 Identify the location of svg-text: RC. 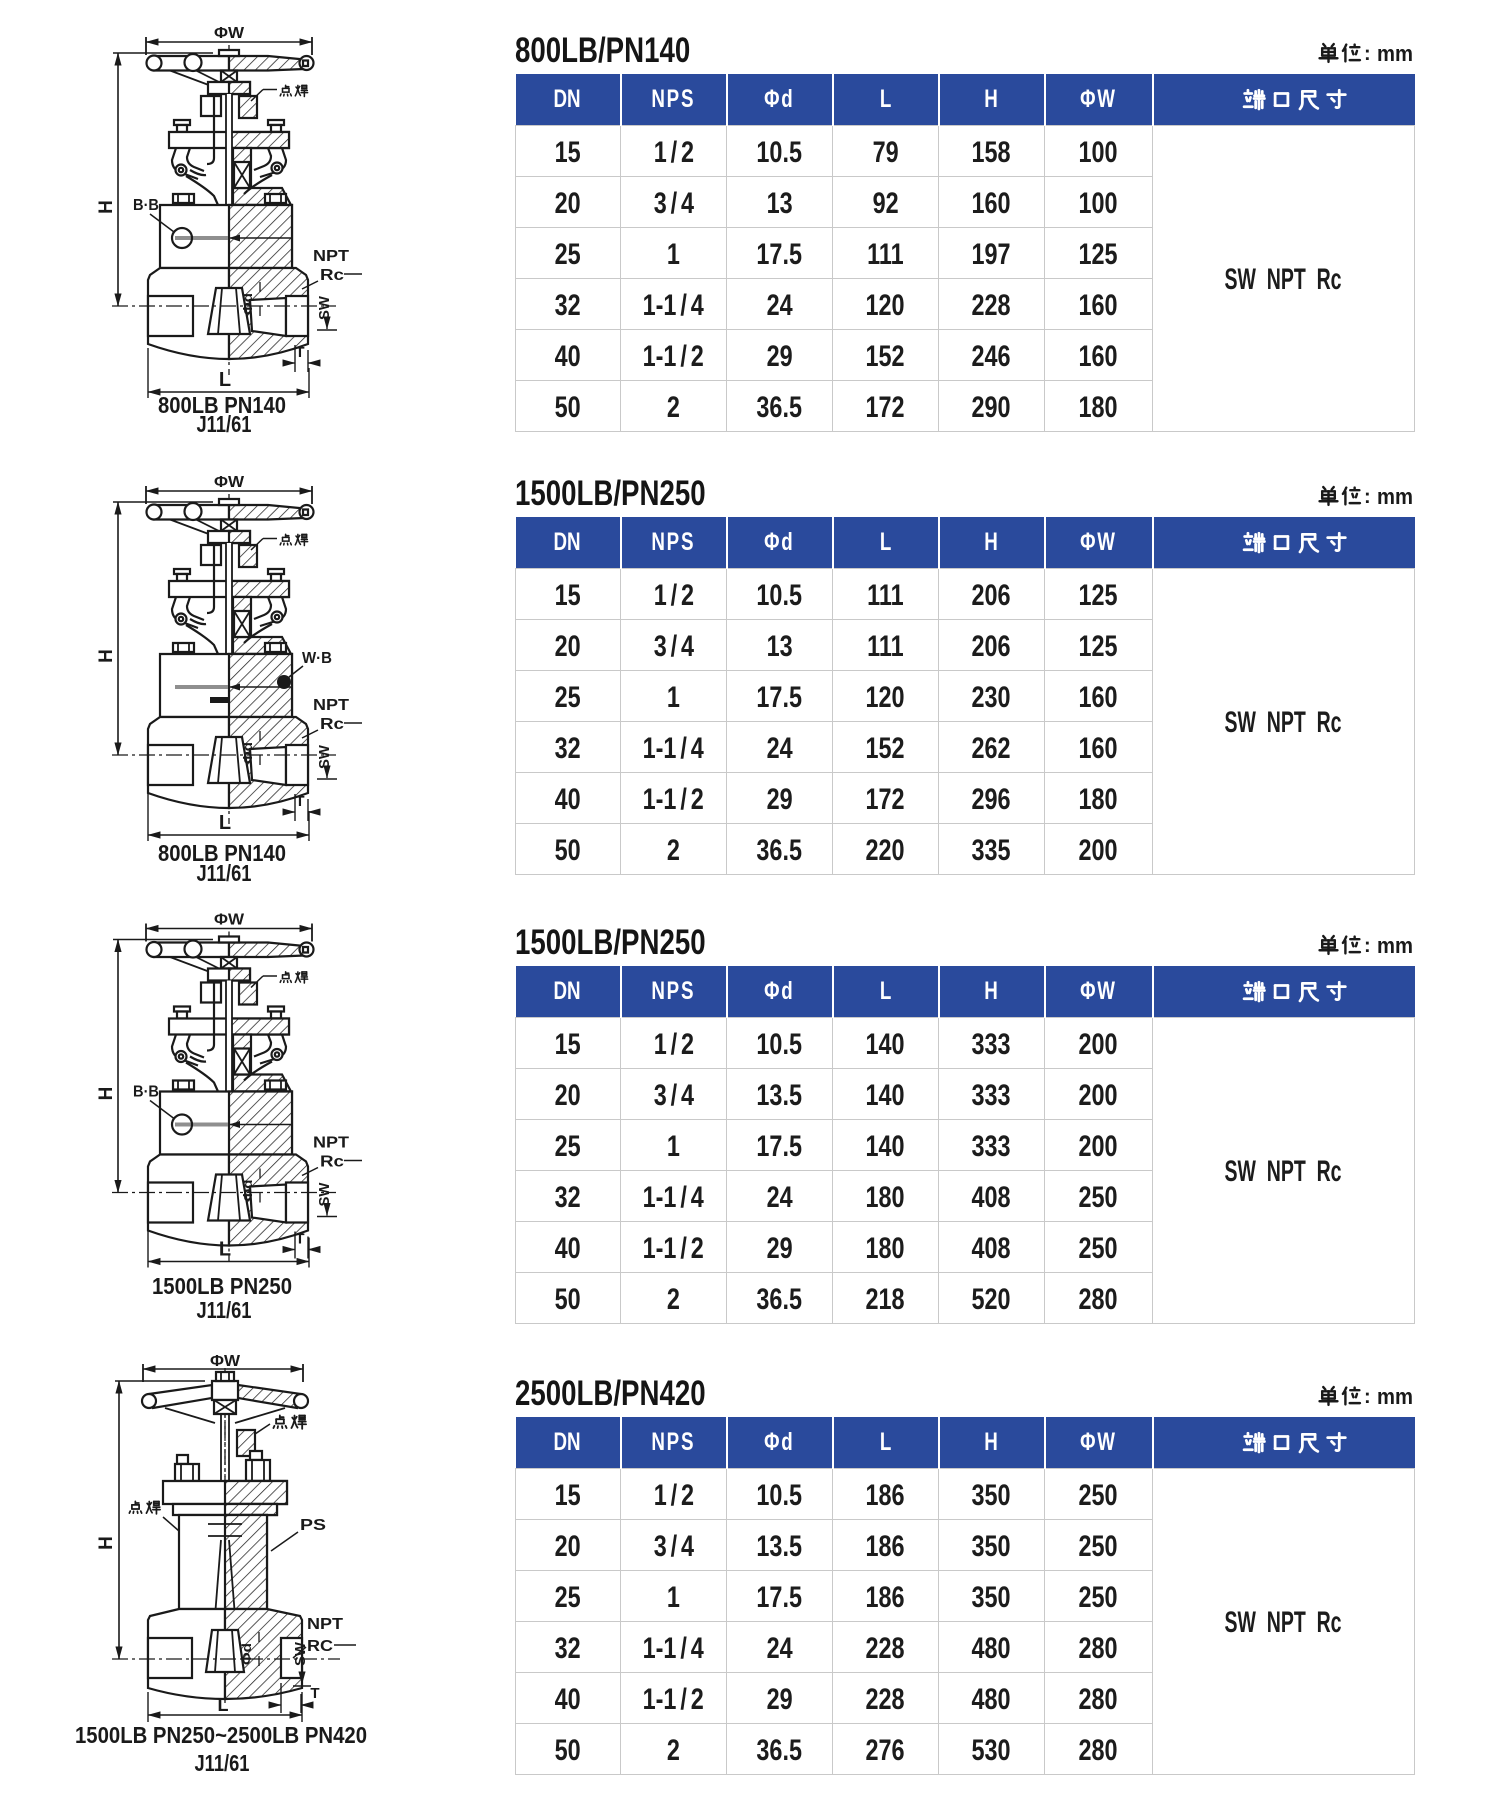
(320, 1646).